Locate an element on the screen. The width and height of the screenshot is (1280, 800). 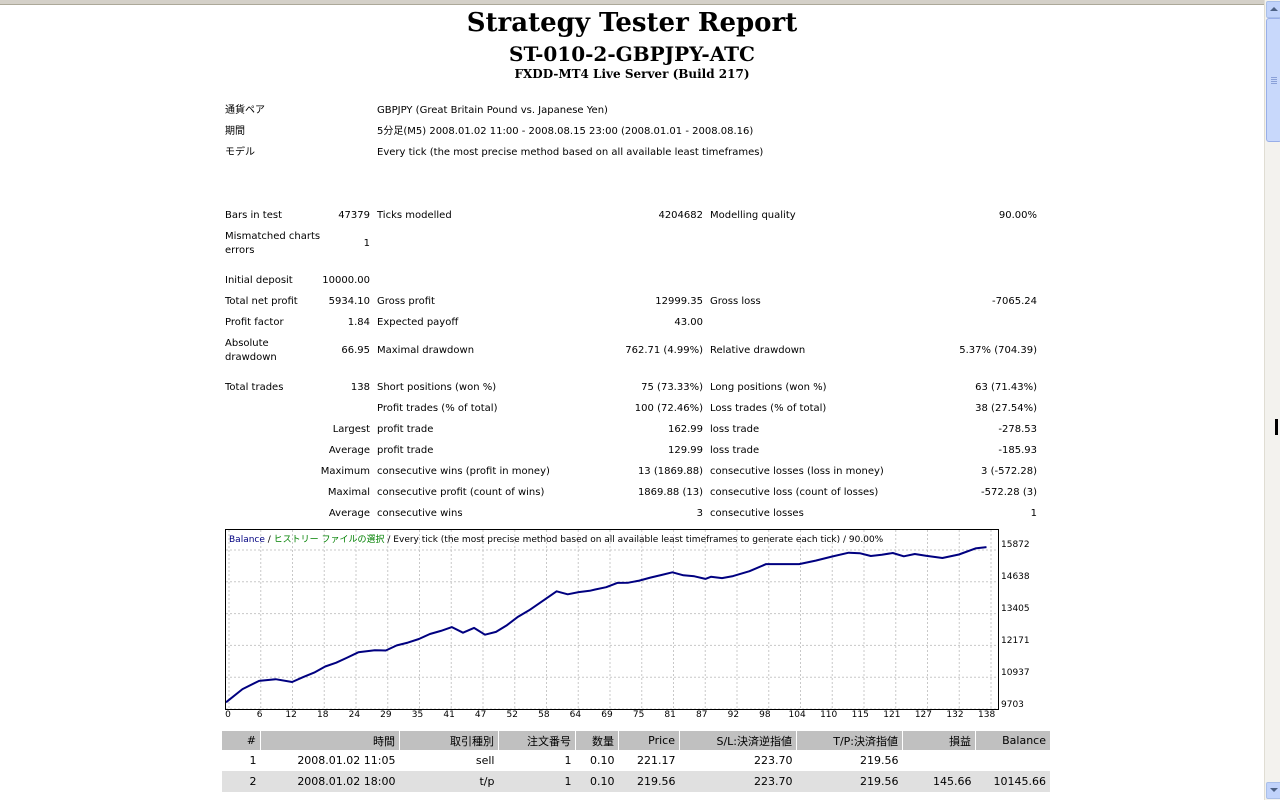
x-tick-label: 138 is located at coordinates (987, 715).